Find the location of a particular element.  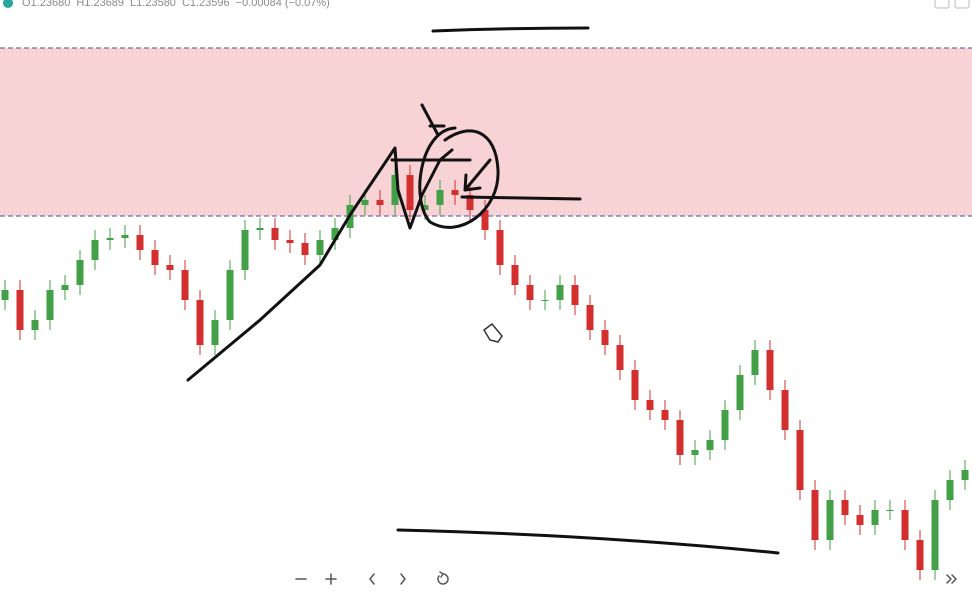

drawn-trendline is located at coordinates (320, 264).